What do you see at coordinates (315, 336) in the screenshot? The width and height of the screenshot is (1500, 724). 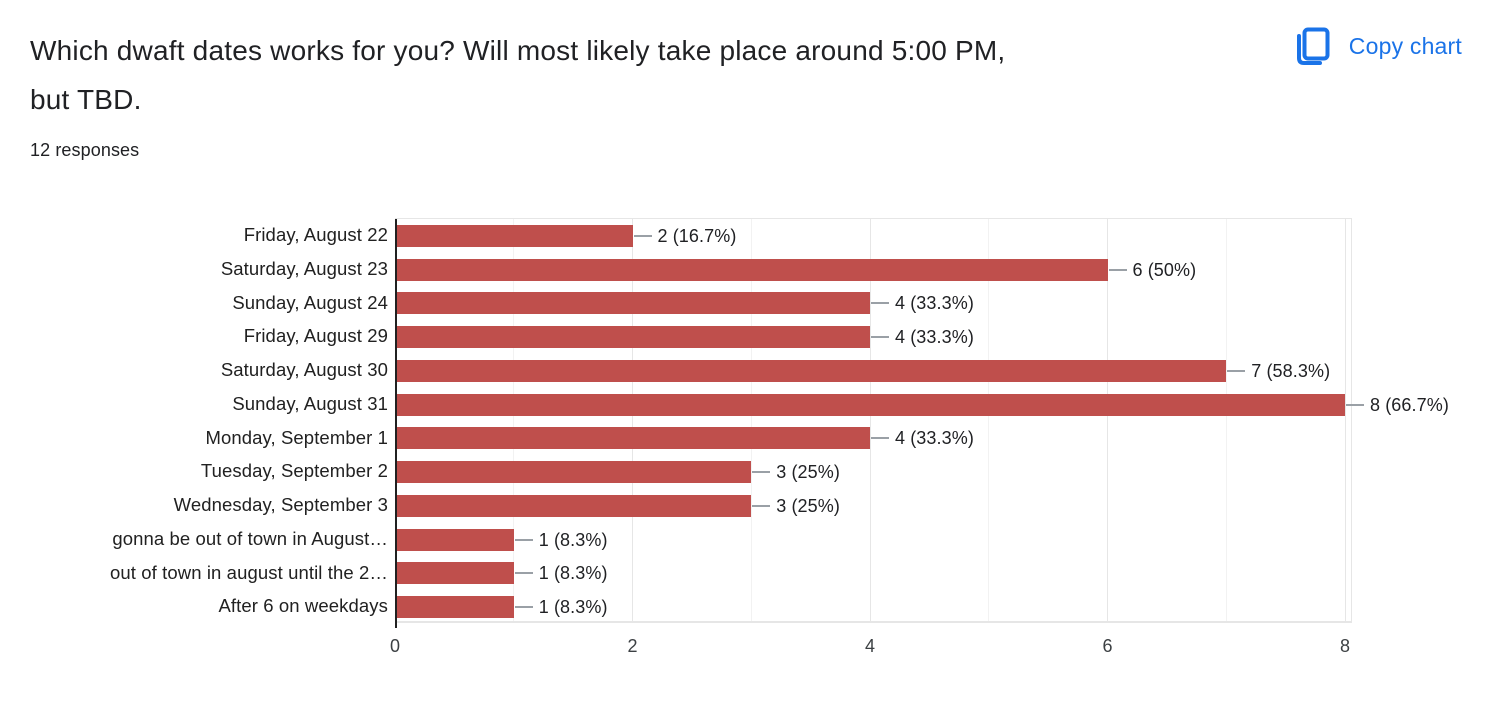 I see `category-label: Friday, August 29` at bounding box center [315, 336].